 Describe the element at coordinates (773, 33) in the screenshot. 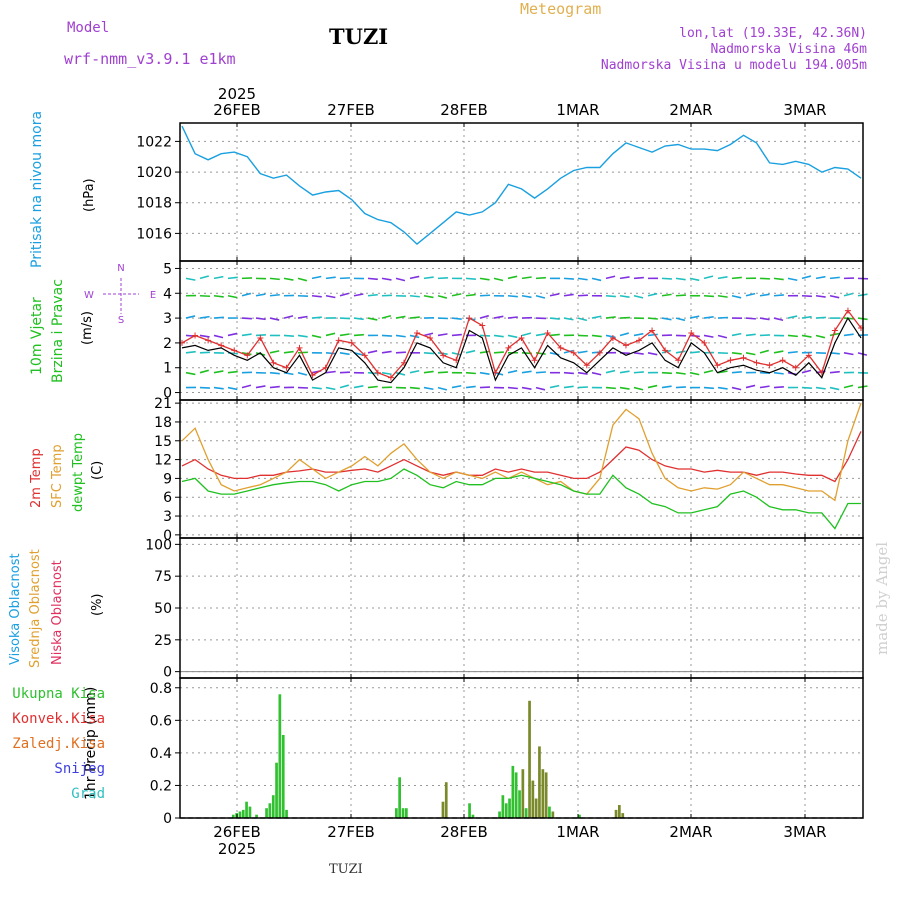

I see `lonlat-label: lon,lat (19.33E, 42.36N)` at that location.